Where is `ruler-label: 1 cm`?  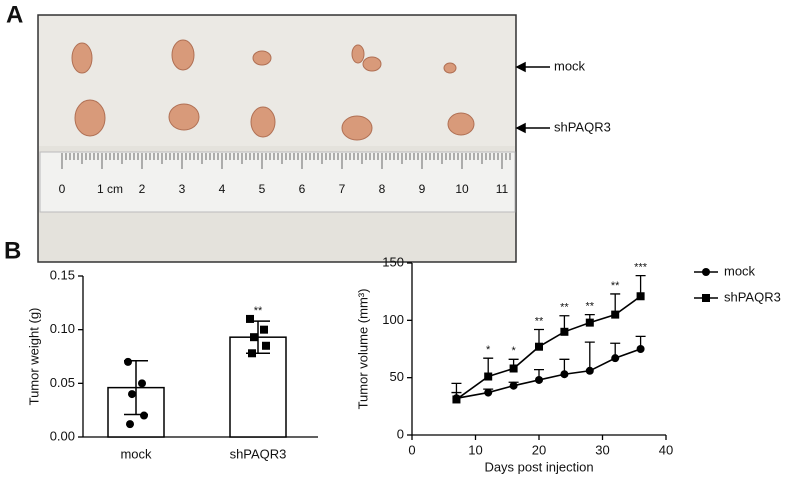 ruler-label: 1 cm is located at coordinates (110, 189).